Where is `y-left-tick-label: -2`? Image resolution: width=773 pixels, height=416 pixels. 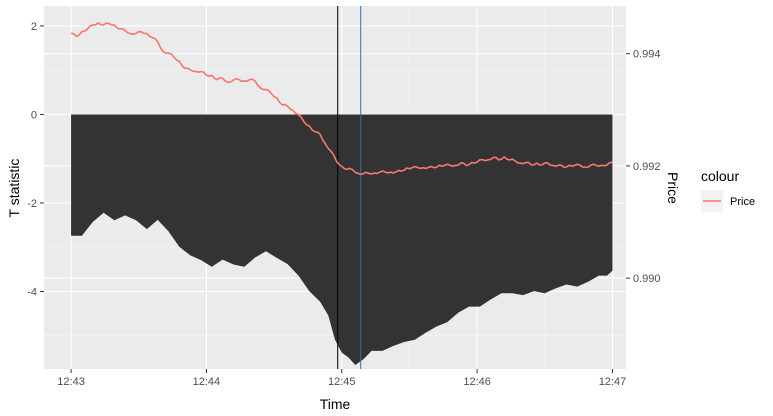 y-left-tick-label: -2 is located at coordinates (32, 204).